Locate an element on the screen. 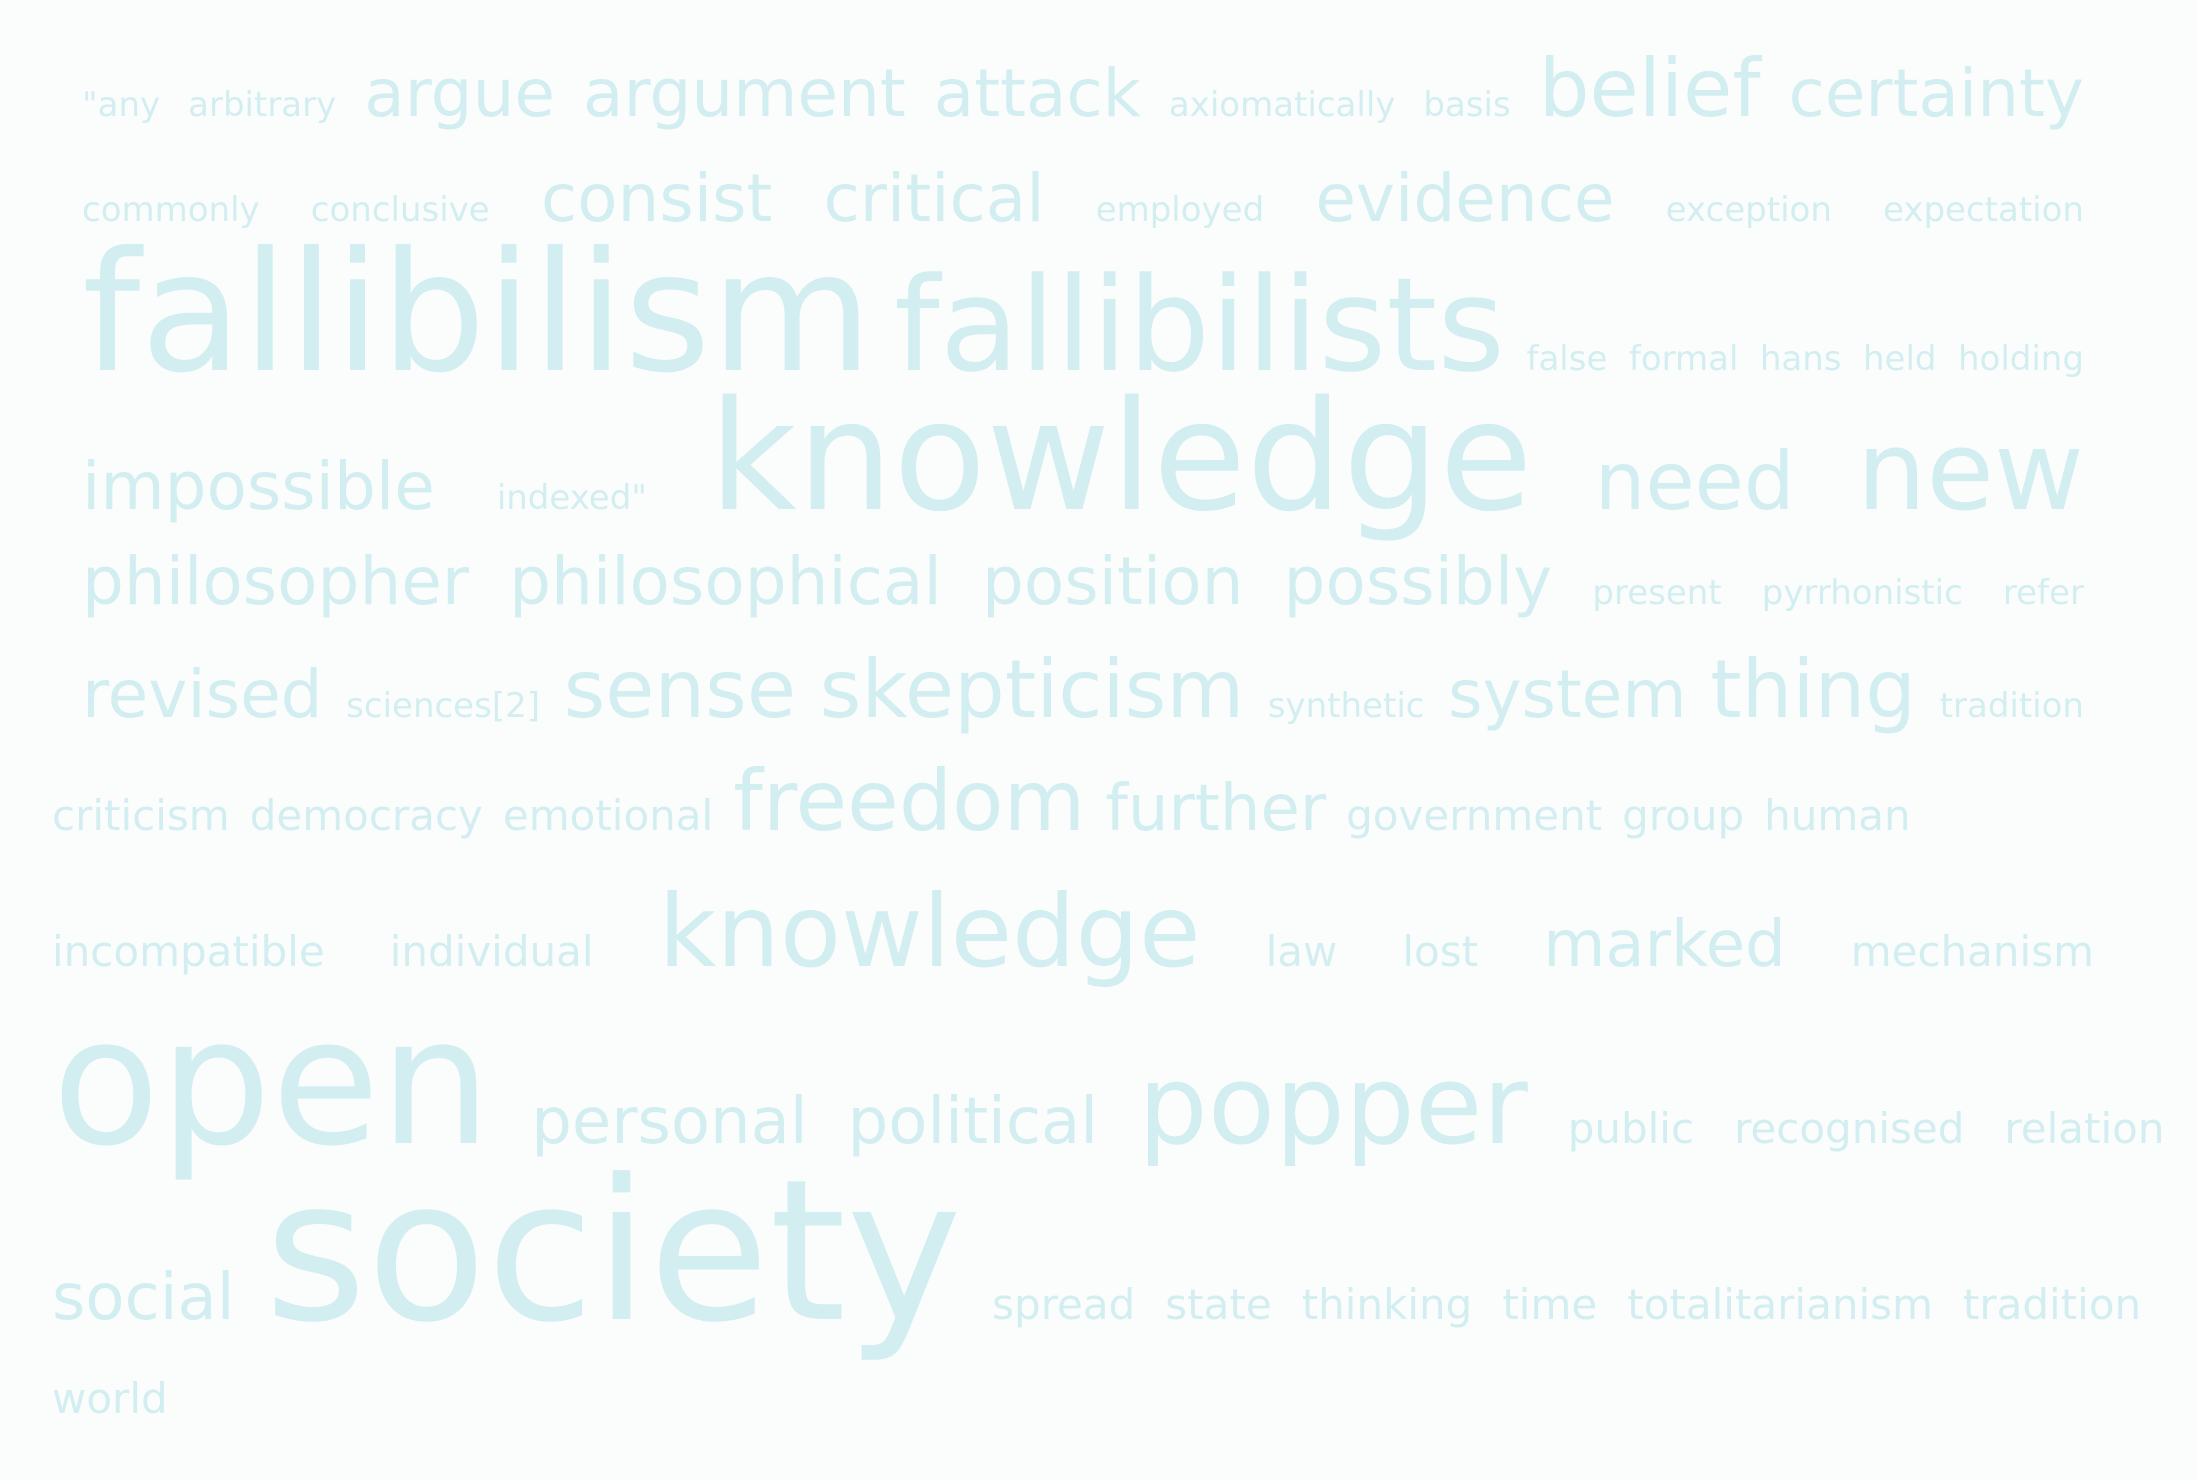  word-fallibilists: fallibilists is located at coordinates (1199, 324).